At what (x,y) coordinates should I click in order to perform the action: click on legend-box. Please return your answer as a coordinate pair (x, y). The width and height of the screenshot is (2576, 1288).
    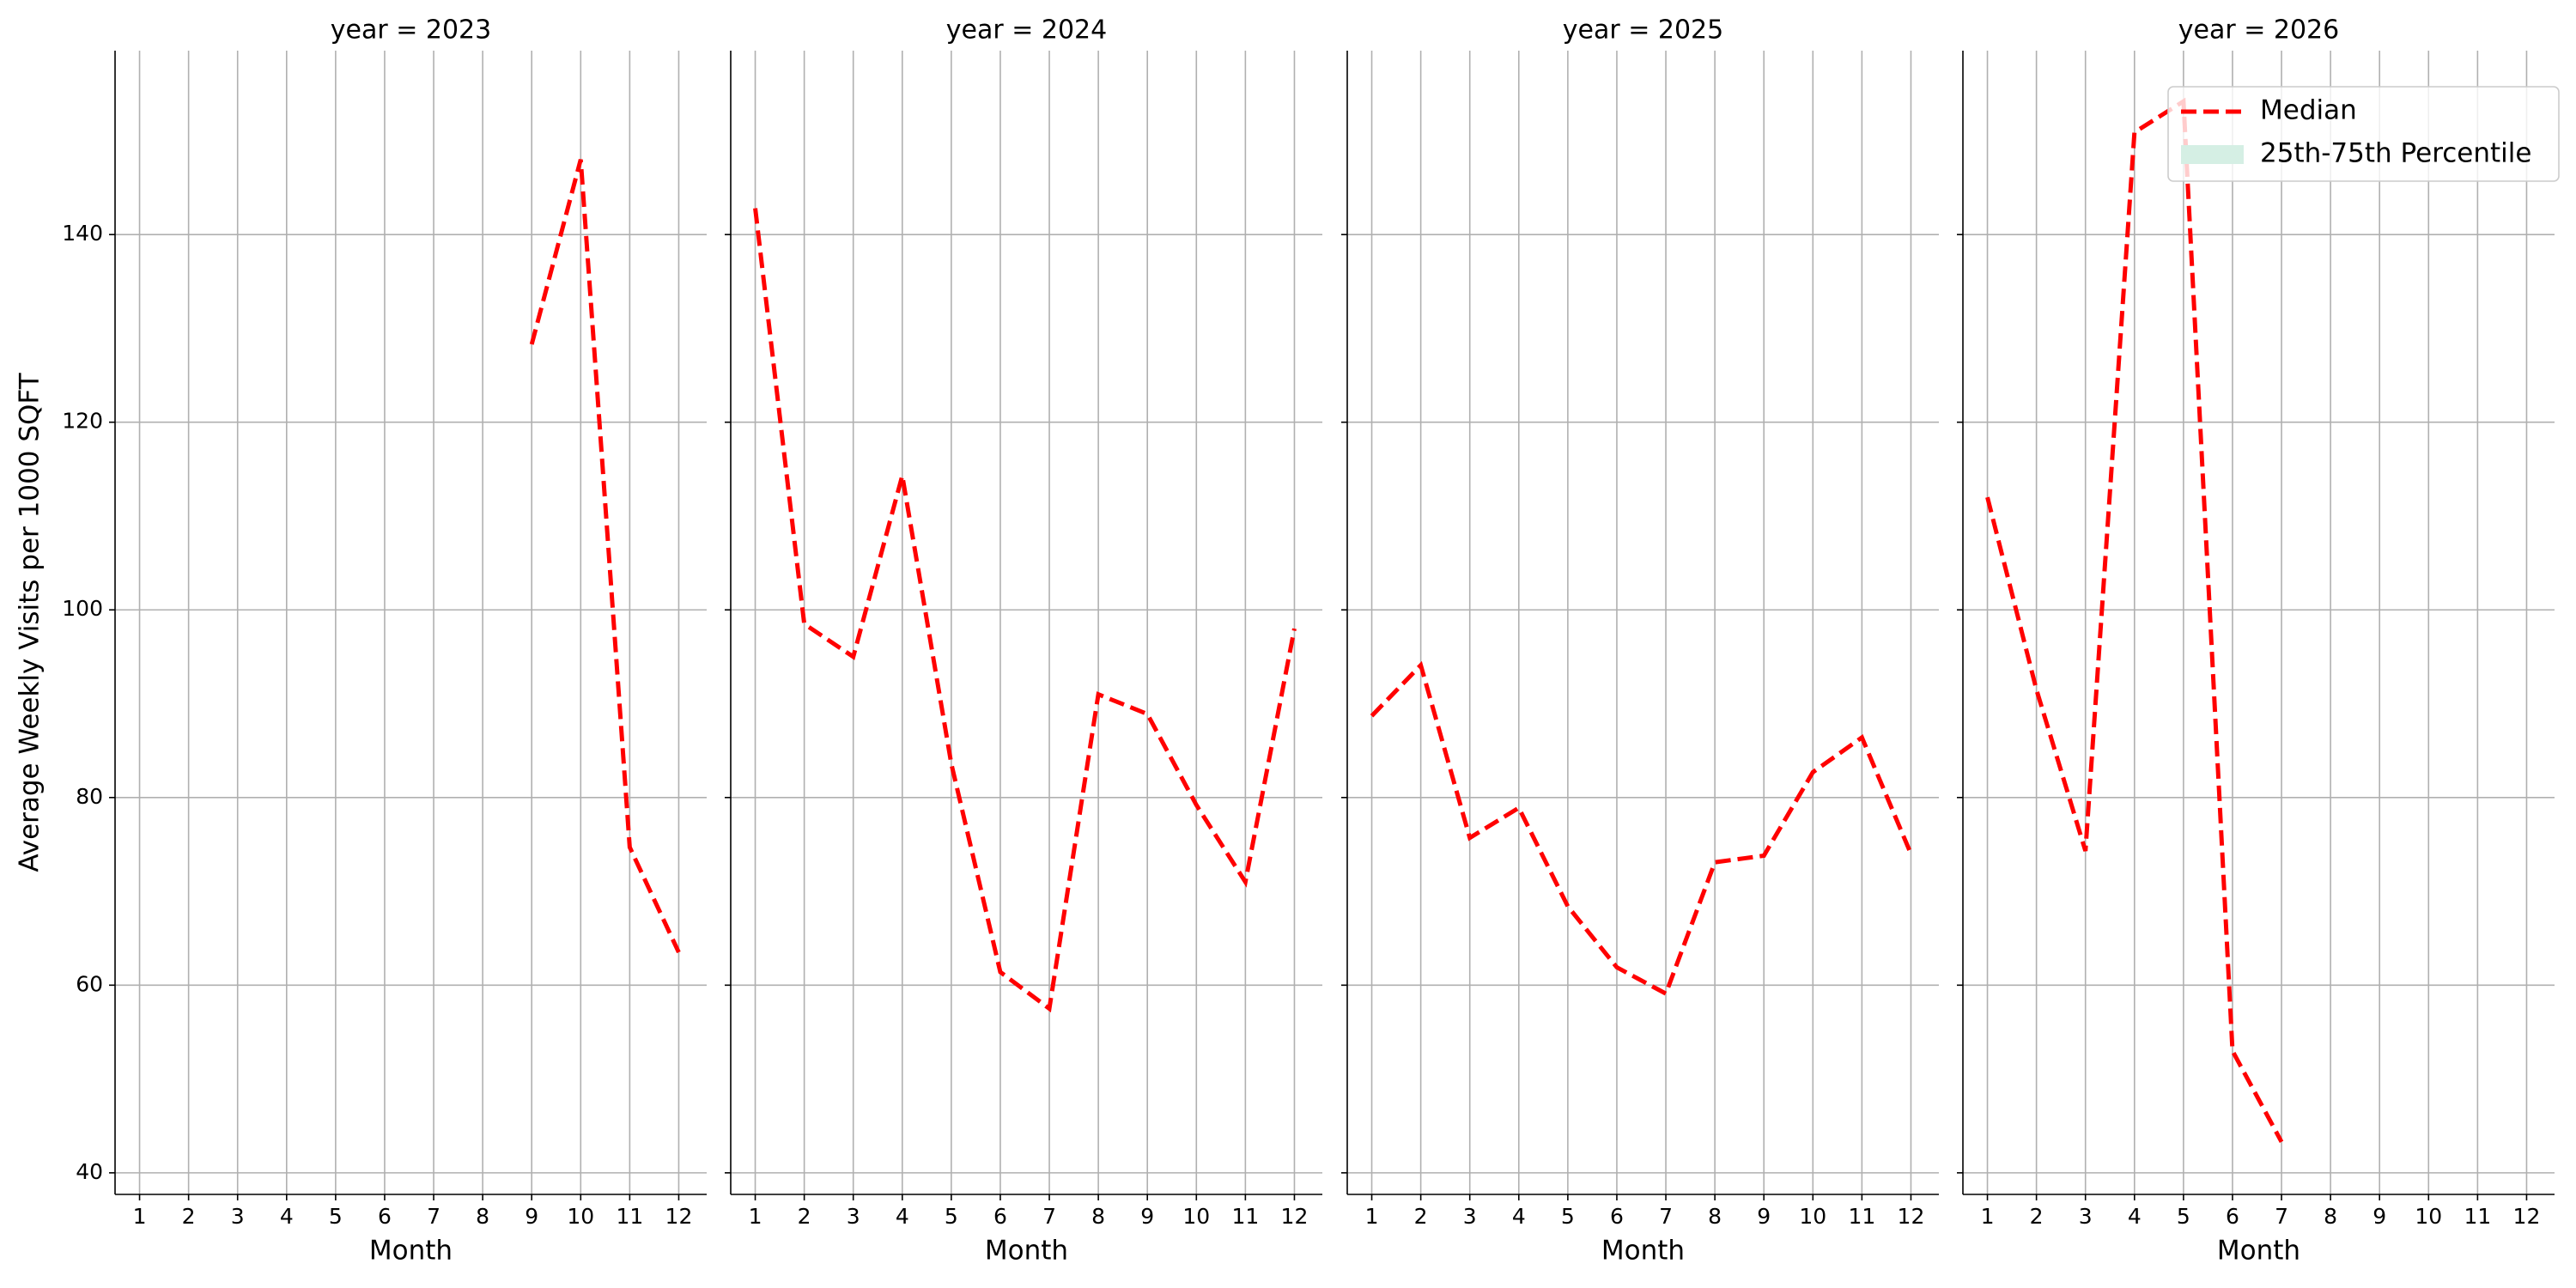
    Looking at the image, I should click on (2363, 134).